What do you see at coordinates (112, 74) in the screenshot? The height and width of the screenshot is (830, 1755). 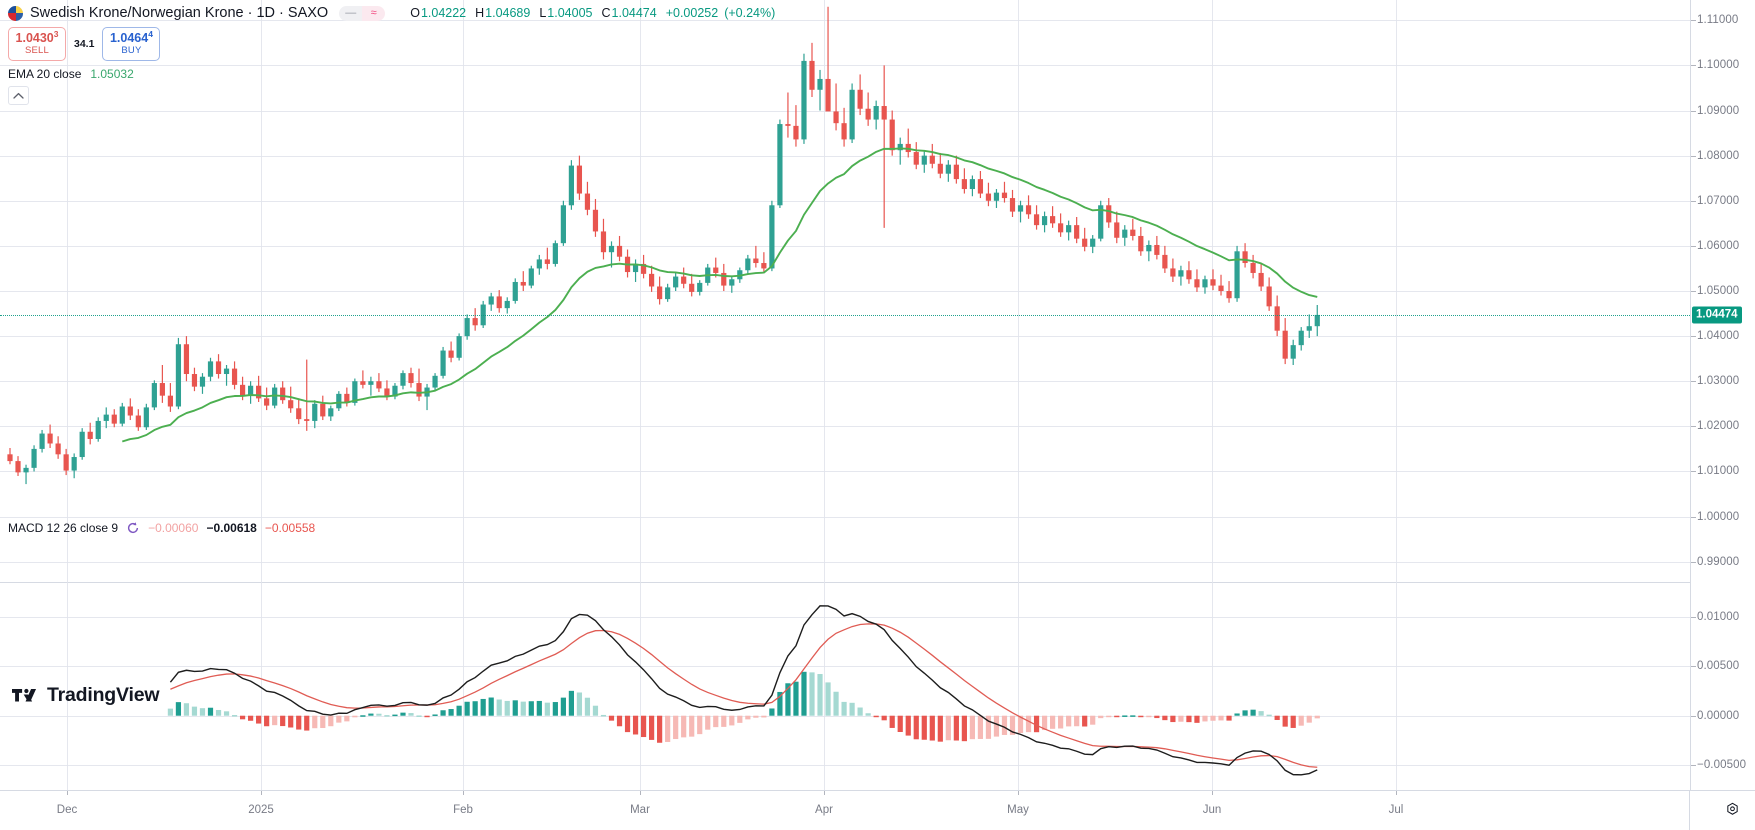 I see `ema-value: 1.05032` at bounding box center [112, 74].